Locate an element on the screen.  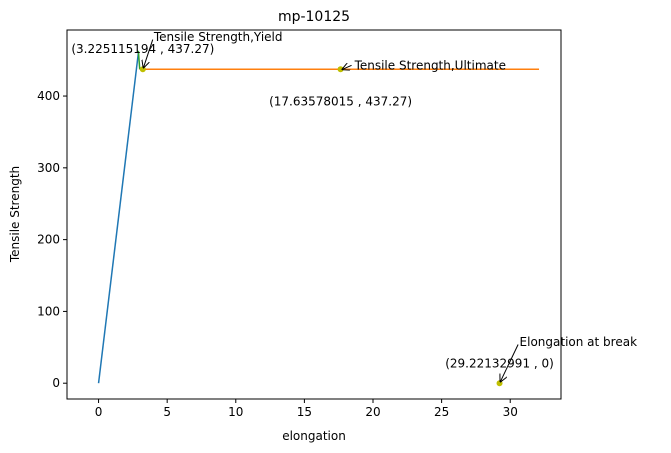
annotation-value-1: (17.63578015 , 437.27) is located at coordinates (340, 101).